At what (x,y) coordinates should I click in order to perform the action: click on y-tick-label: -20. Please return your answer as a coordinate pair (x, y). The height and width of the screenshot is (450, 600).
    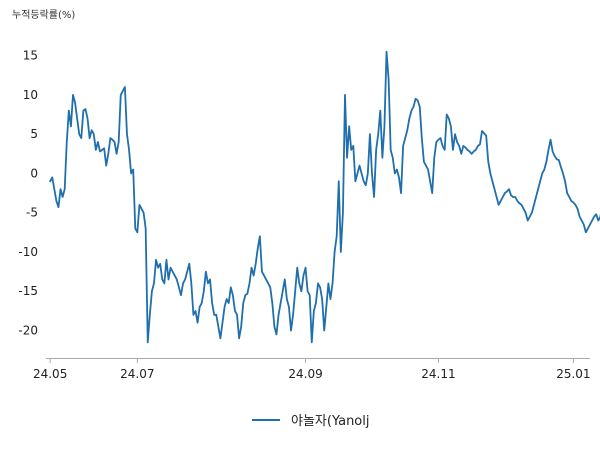
    Looking at the image, I should click on (28, 331).